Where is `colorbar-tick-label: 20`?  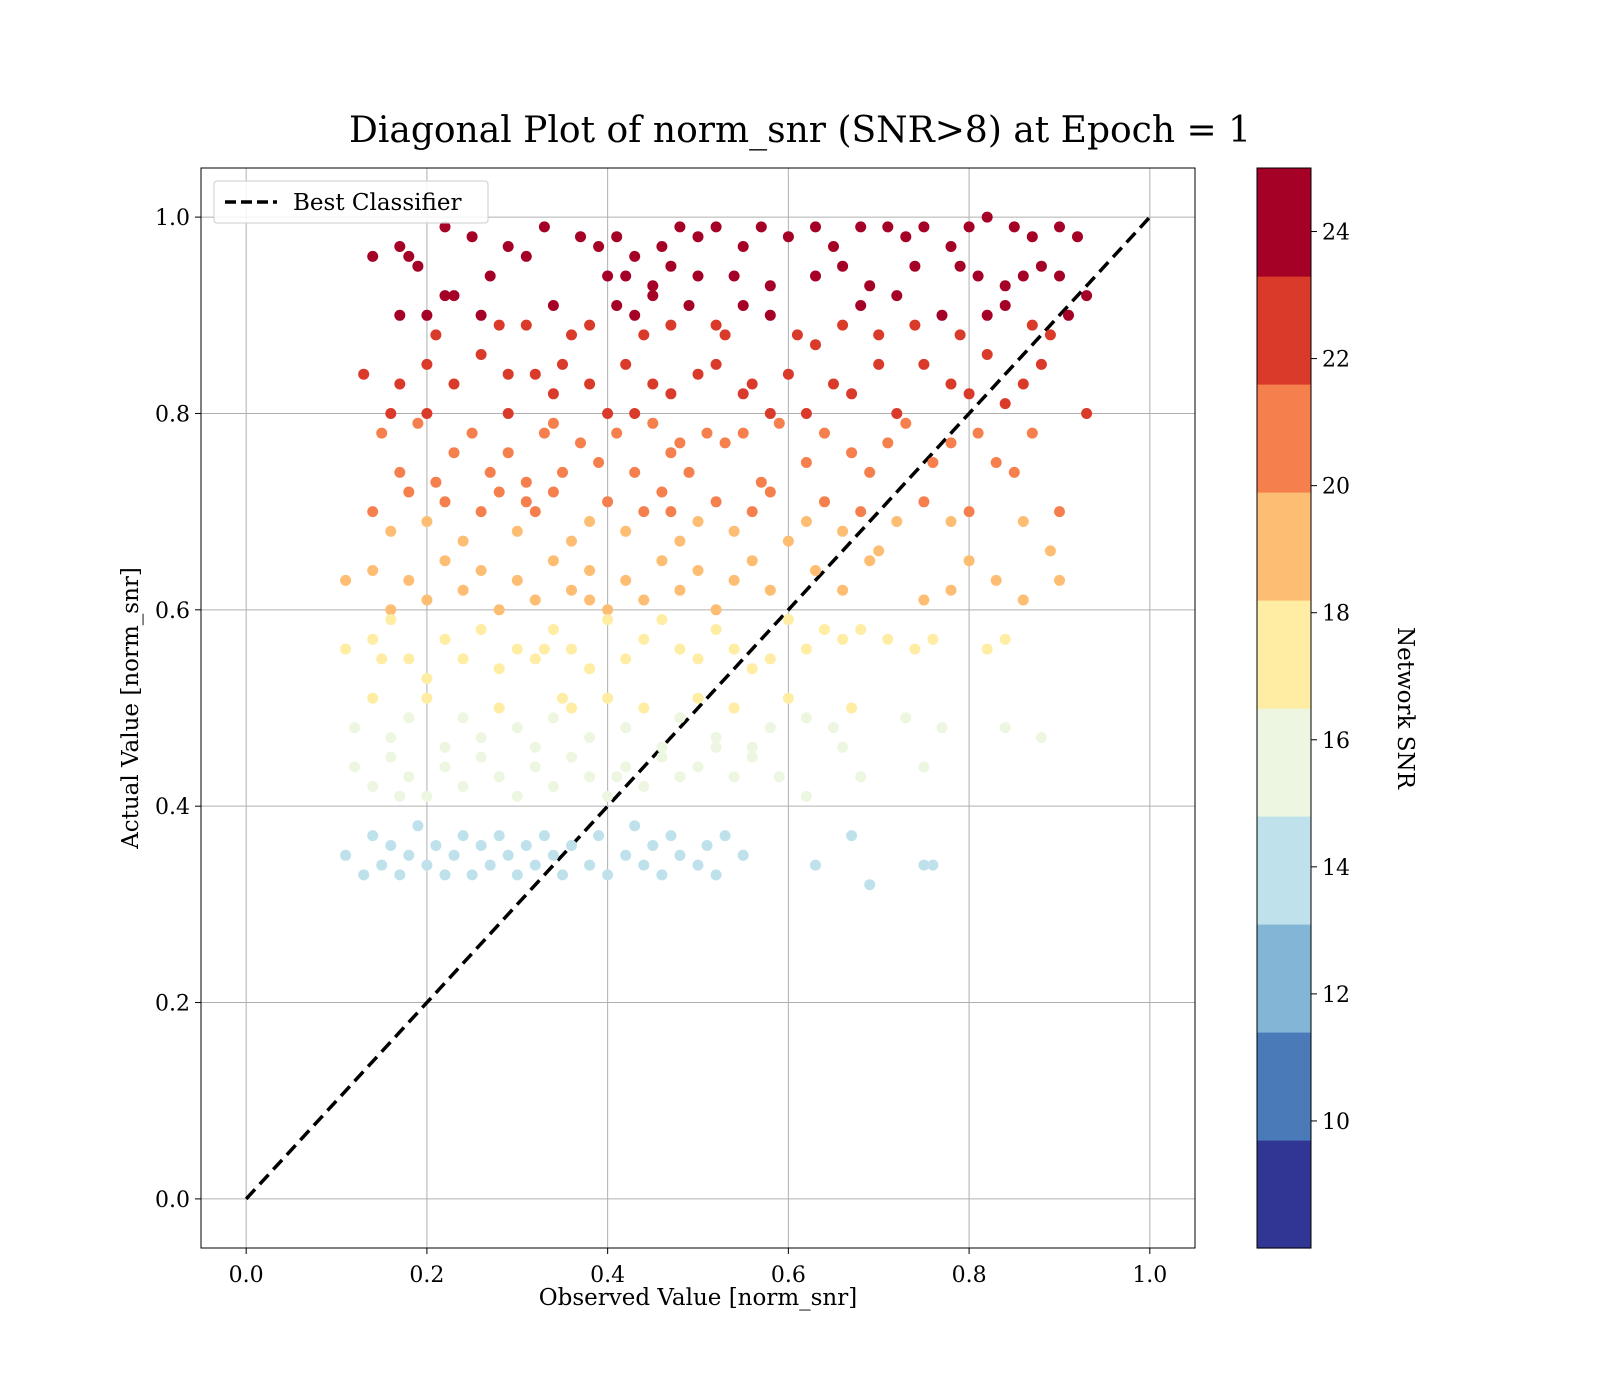 colorbar-tick-label: 20 is located at coordinates (1336, 487).